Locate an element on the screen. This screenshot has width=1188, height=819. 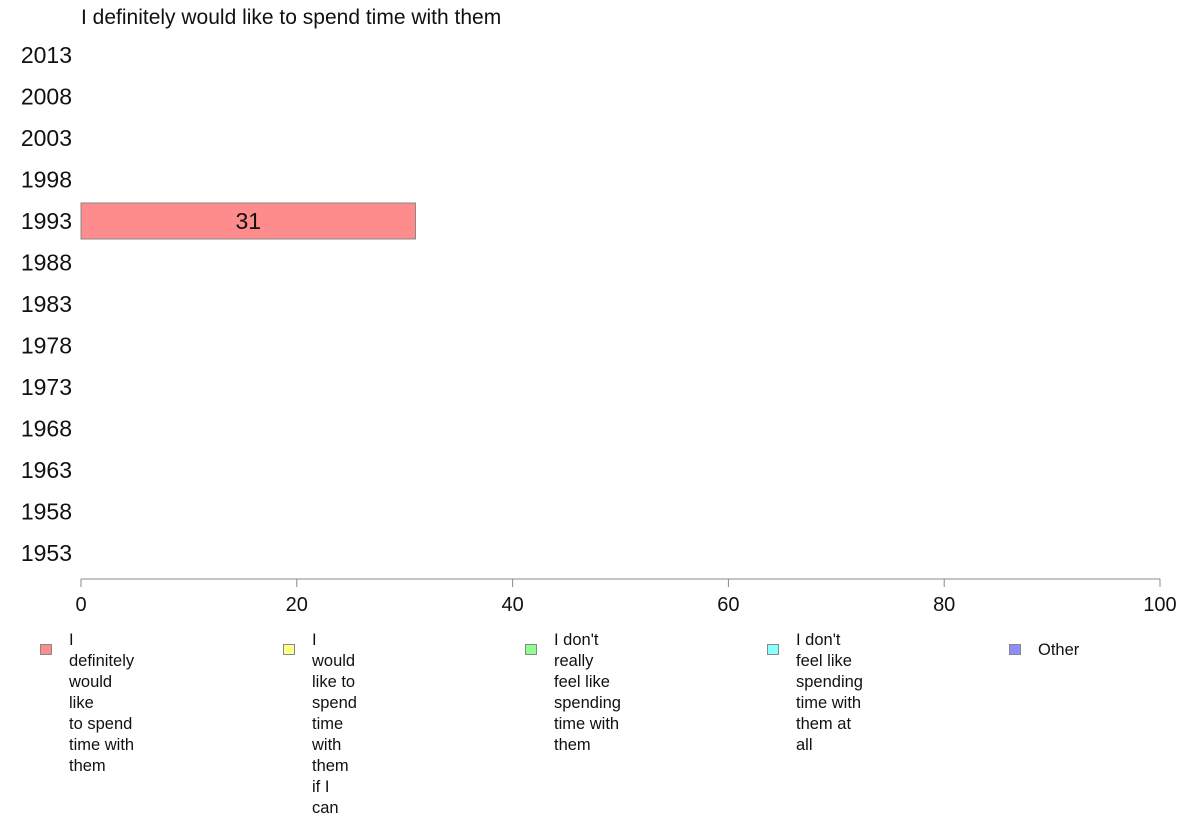
x-tick-label-40: 40 is located at coordinates (512, 605).